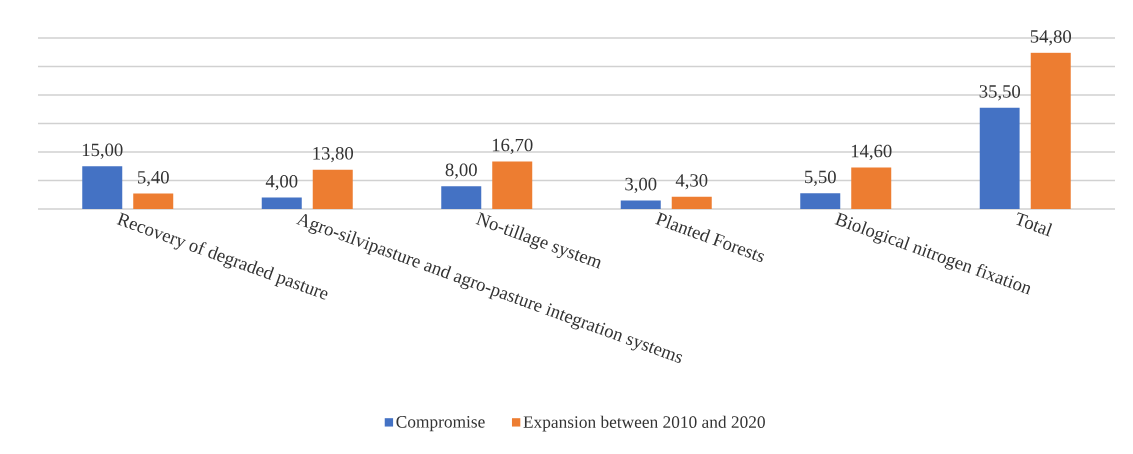  Describe the element at coordinates (871, 152) in the screenshot. I see `data-label: 14,60` at that location.